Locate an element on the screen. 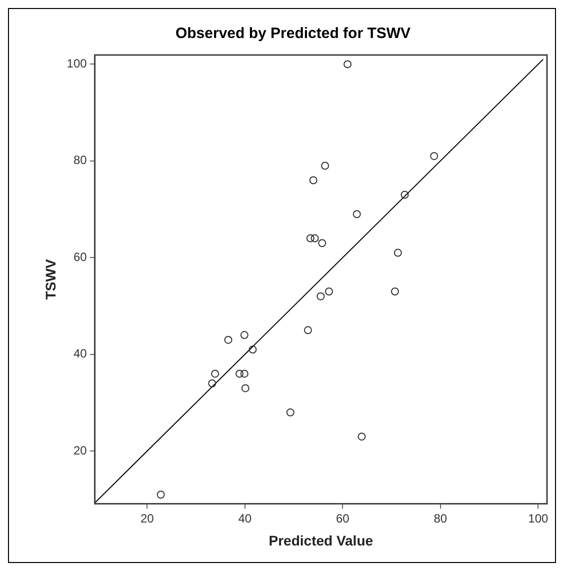 This screenshot has width=564, height=571. x-tick-label: 20 is located at coordinates (147, 518).